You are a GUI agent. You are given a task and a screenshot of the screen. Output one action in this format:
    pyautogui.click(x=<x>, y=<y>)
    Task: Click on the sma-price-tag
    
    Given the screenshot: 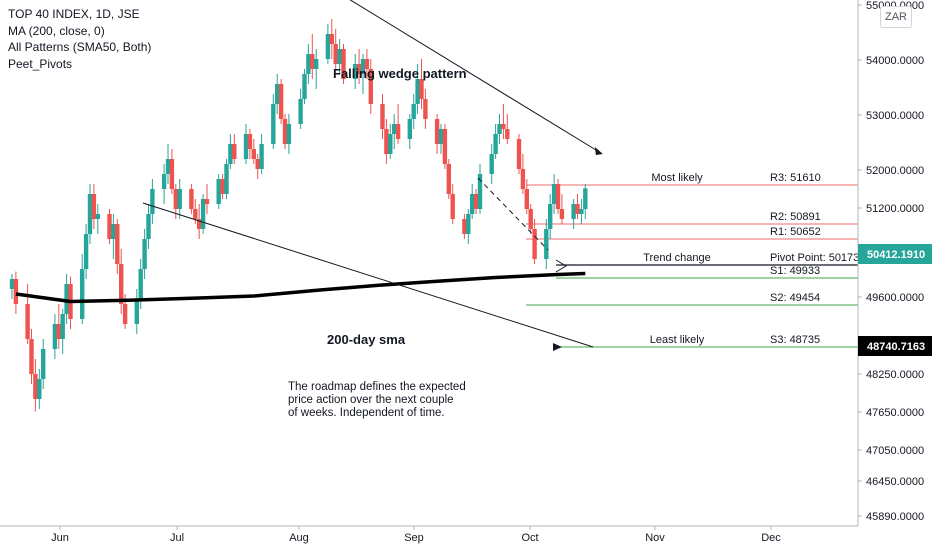 What is the action you would take?
    pyautogui.click(x=895, y=346)
    